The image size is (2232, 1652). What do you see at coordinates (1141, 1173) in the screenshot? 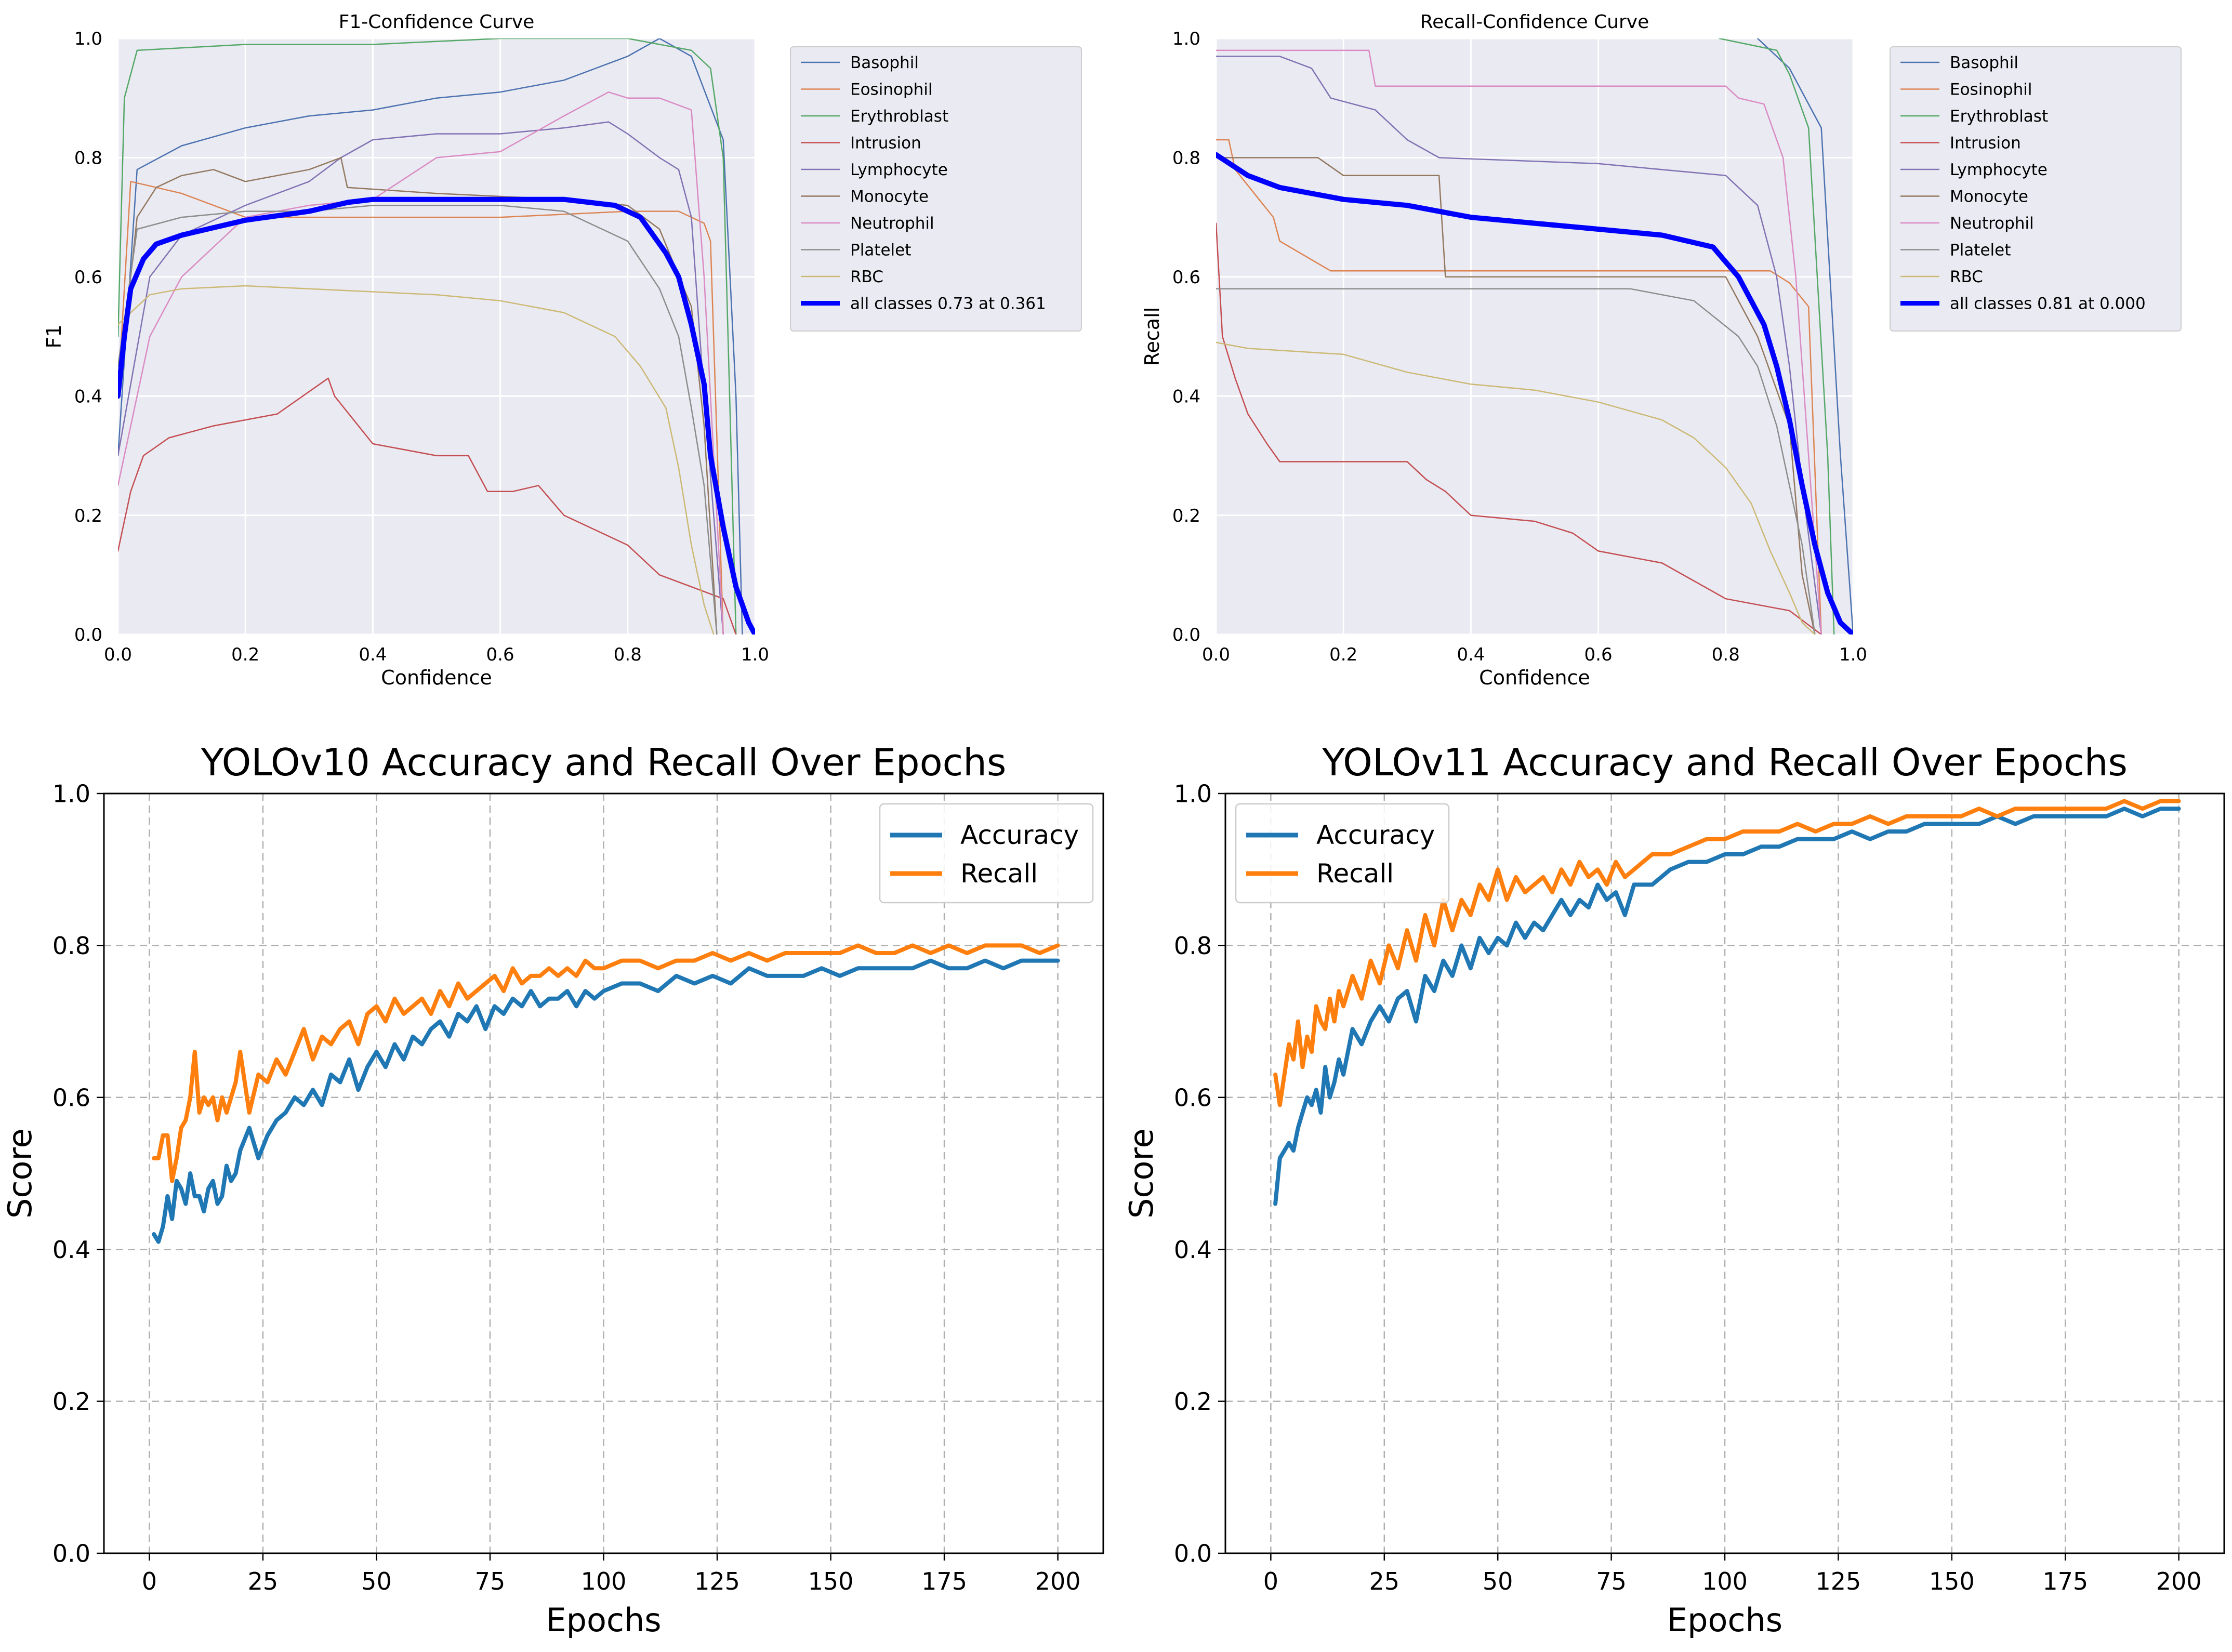
I see `y-axis-label: Score` at bounding box center [1141, 1173].